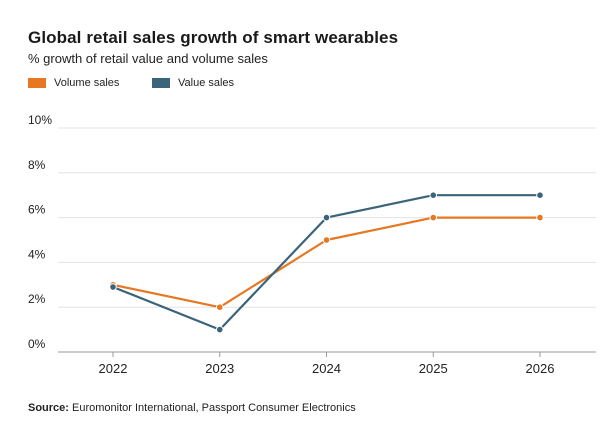 The width and height of the screenshot is (600, 428). Describe the element at coordinates (219, 368) in the screenshot. I see `x-tick-label: 2023` at that location.